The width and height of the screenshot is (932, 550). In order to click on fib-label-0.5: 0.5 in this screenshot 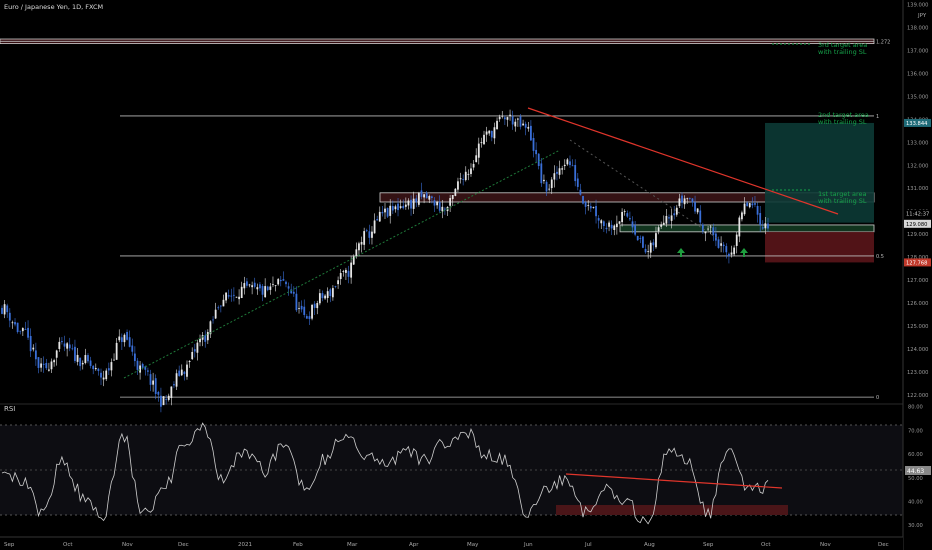, I will do `click(880, 257)`.